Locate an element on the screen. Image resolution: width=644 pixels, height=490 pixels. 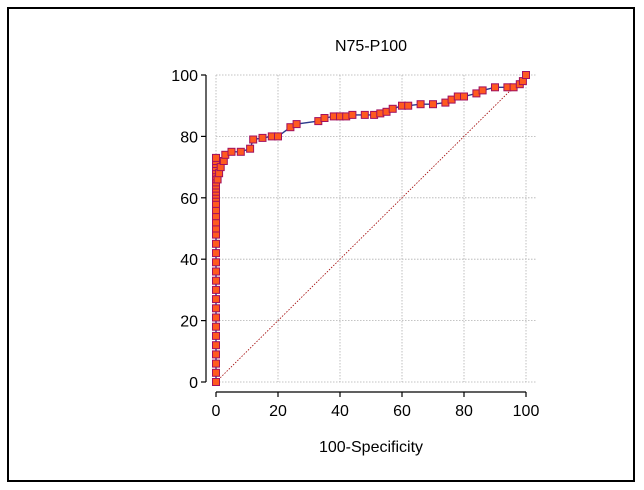
chart-title: N75-P100 is located at coordinates (371, 46).